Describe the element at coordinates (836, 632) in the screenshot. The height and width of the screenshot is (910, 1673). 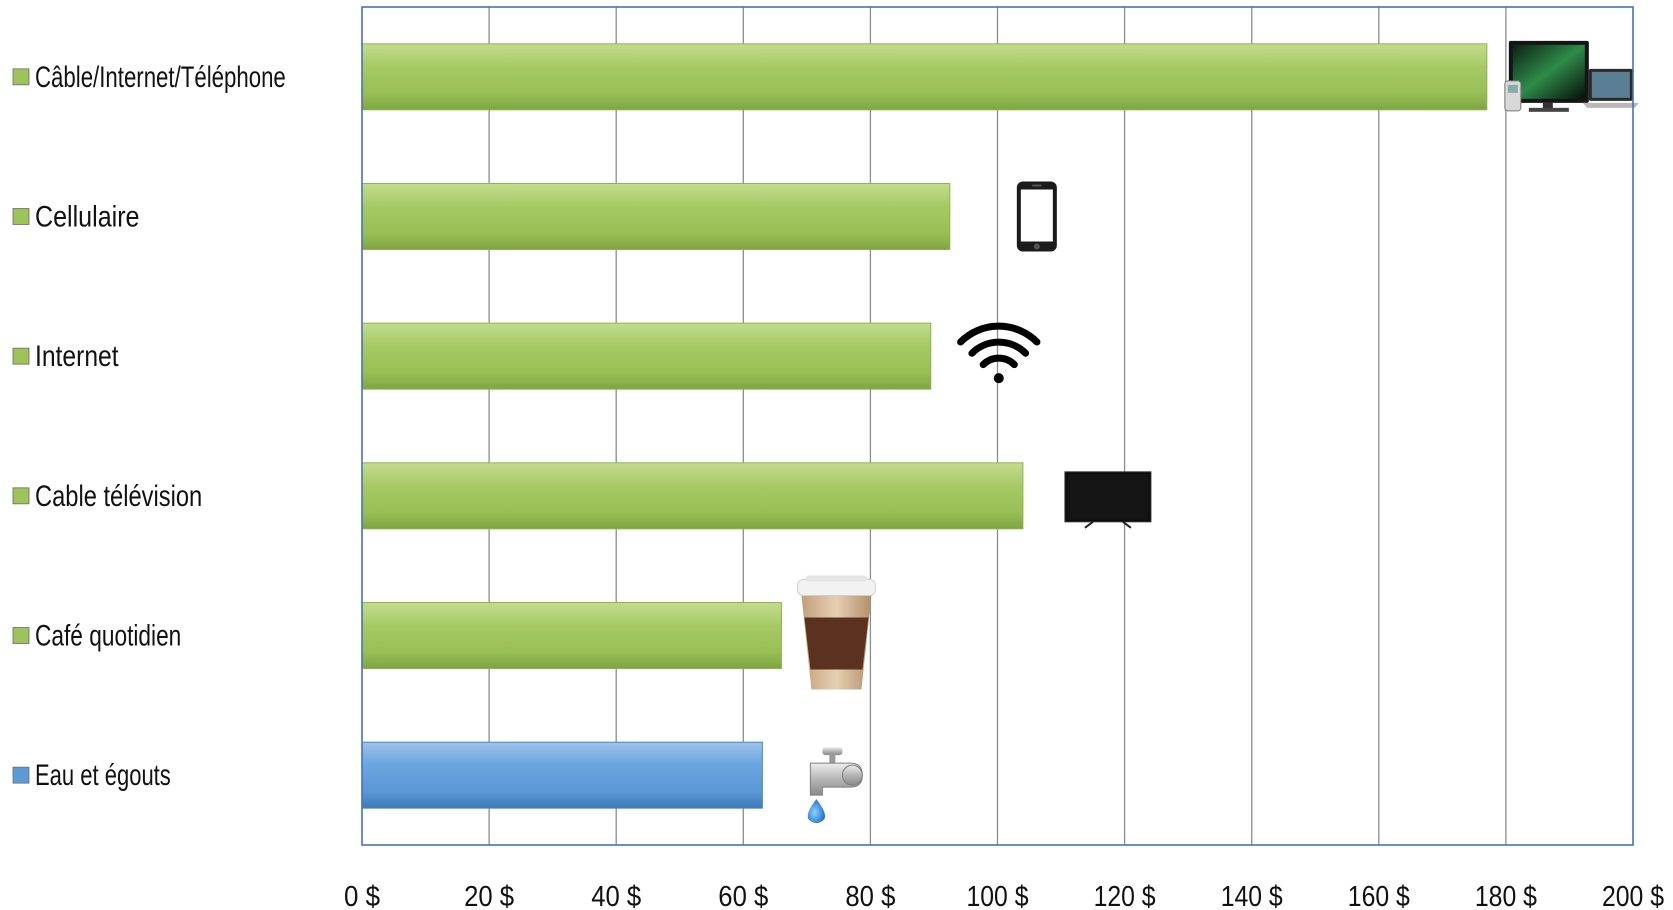
I see `coffee-cup-icon` at that location.